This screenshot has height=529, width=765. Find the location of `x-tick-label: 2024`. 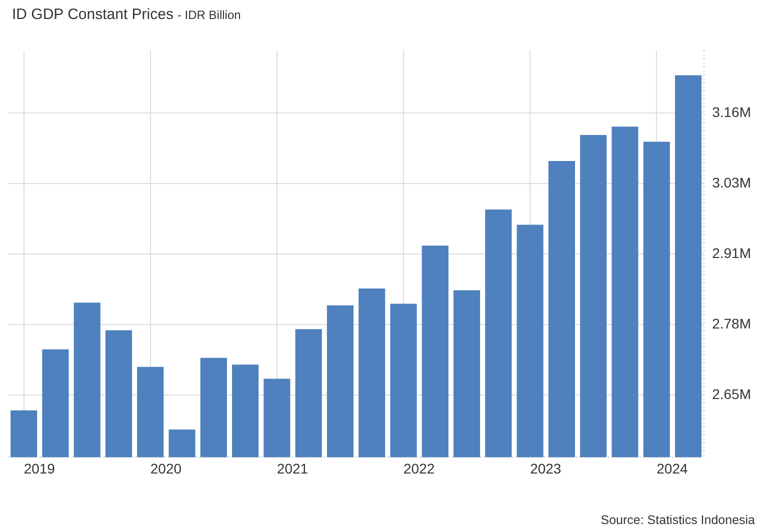

x-tick-label: 2024 is located at coordinates (672, 468).